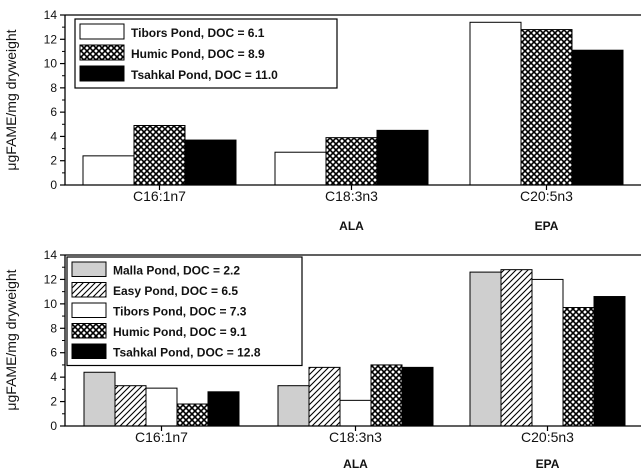  What do you see at coordinates (198, 54) in the screenshot?
I see `legend-entry-label: Humic Pond, DOC = 8.9` at bounding box center [198, 54].